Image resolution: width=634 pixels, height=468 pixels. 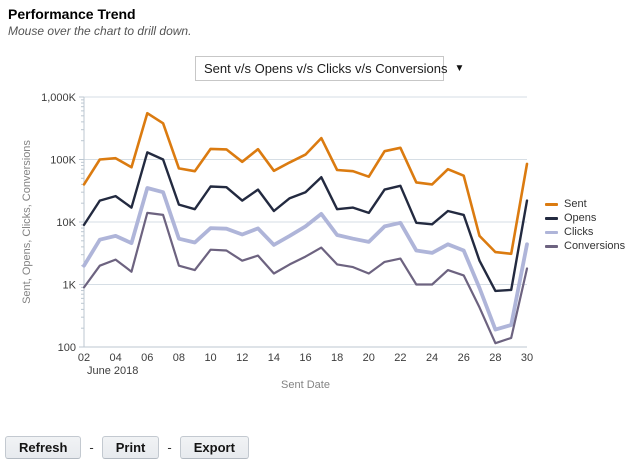 What do you see at coordinates (59, 98) in the screenshot?
I see `svg-text: 1,000K` at bounding box center [59, 98].